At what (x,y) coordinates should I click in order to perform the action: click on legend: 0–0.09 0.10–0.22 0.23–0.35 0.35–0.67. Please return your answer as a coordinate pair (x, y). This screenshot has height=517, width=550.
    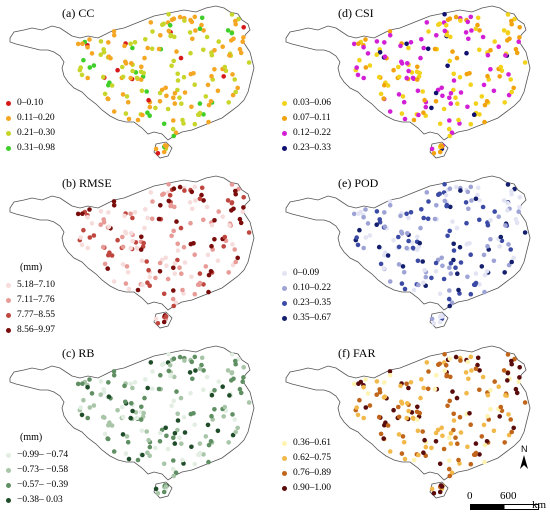
    Looking at the image, I should click on (306, 296).